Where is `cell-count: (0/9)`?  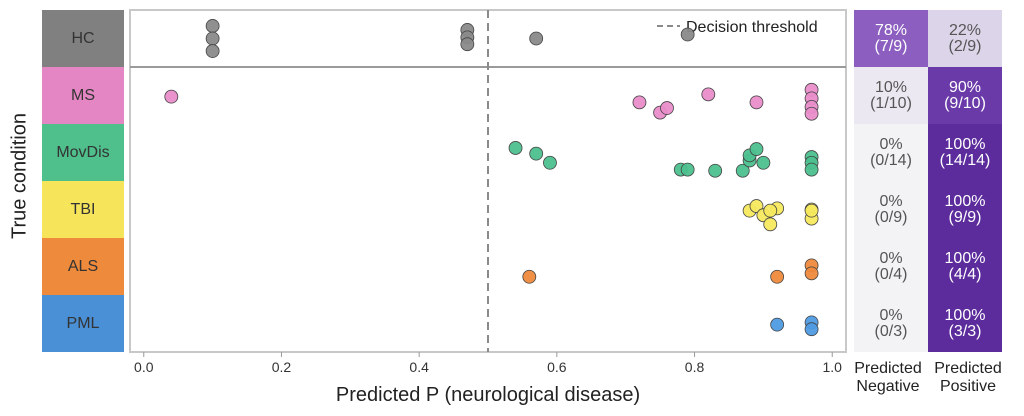
cell-count: (0/9) is located at coordinates (891, 217).